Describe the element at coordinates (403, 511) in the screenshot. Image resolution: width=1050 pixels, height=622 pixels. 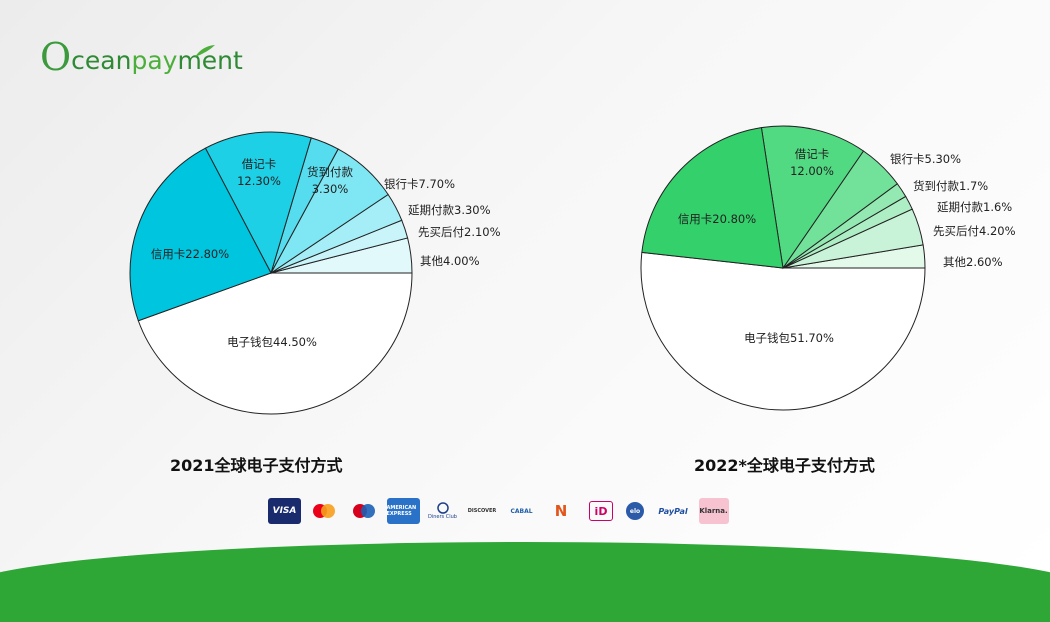
I see `amex-logo: AMERICAN EXPRESS` at that location.